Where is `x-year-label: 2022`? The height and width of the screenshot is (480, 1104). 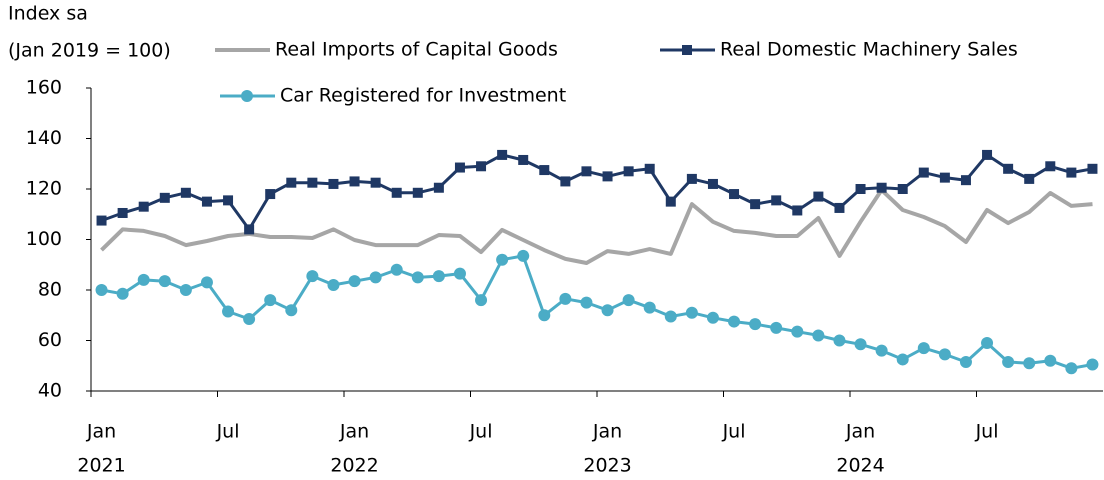 x-year-label: 2022 is located at coordinates (354, 466).